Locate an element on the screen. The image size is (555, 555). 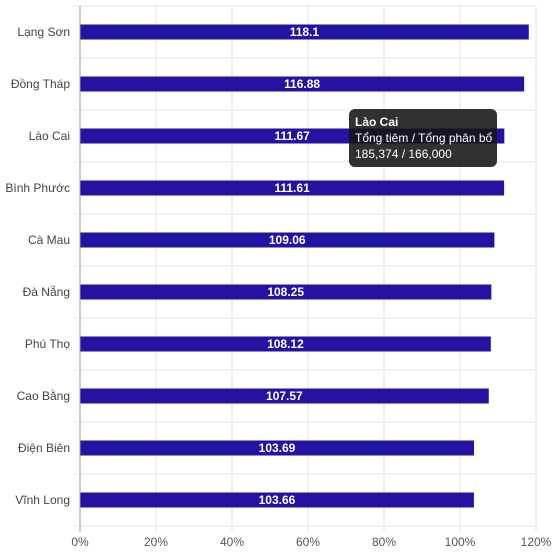
data-label: 107.57 is located at coordinates (284, 396).